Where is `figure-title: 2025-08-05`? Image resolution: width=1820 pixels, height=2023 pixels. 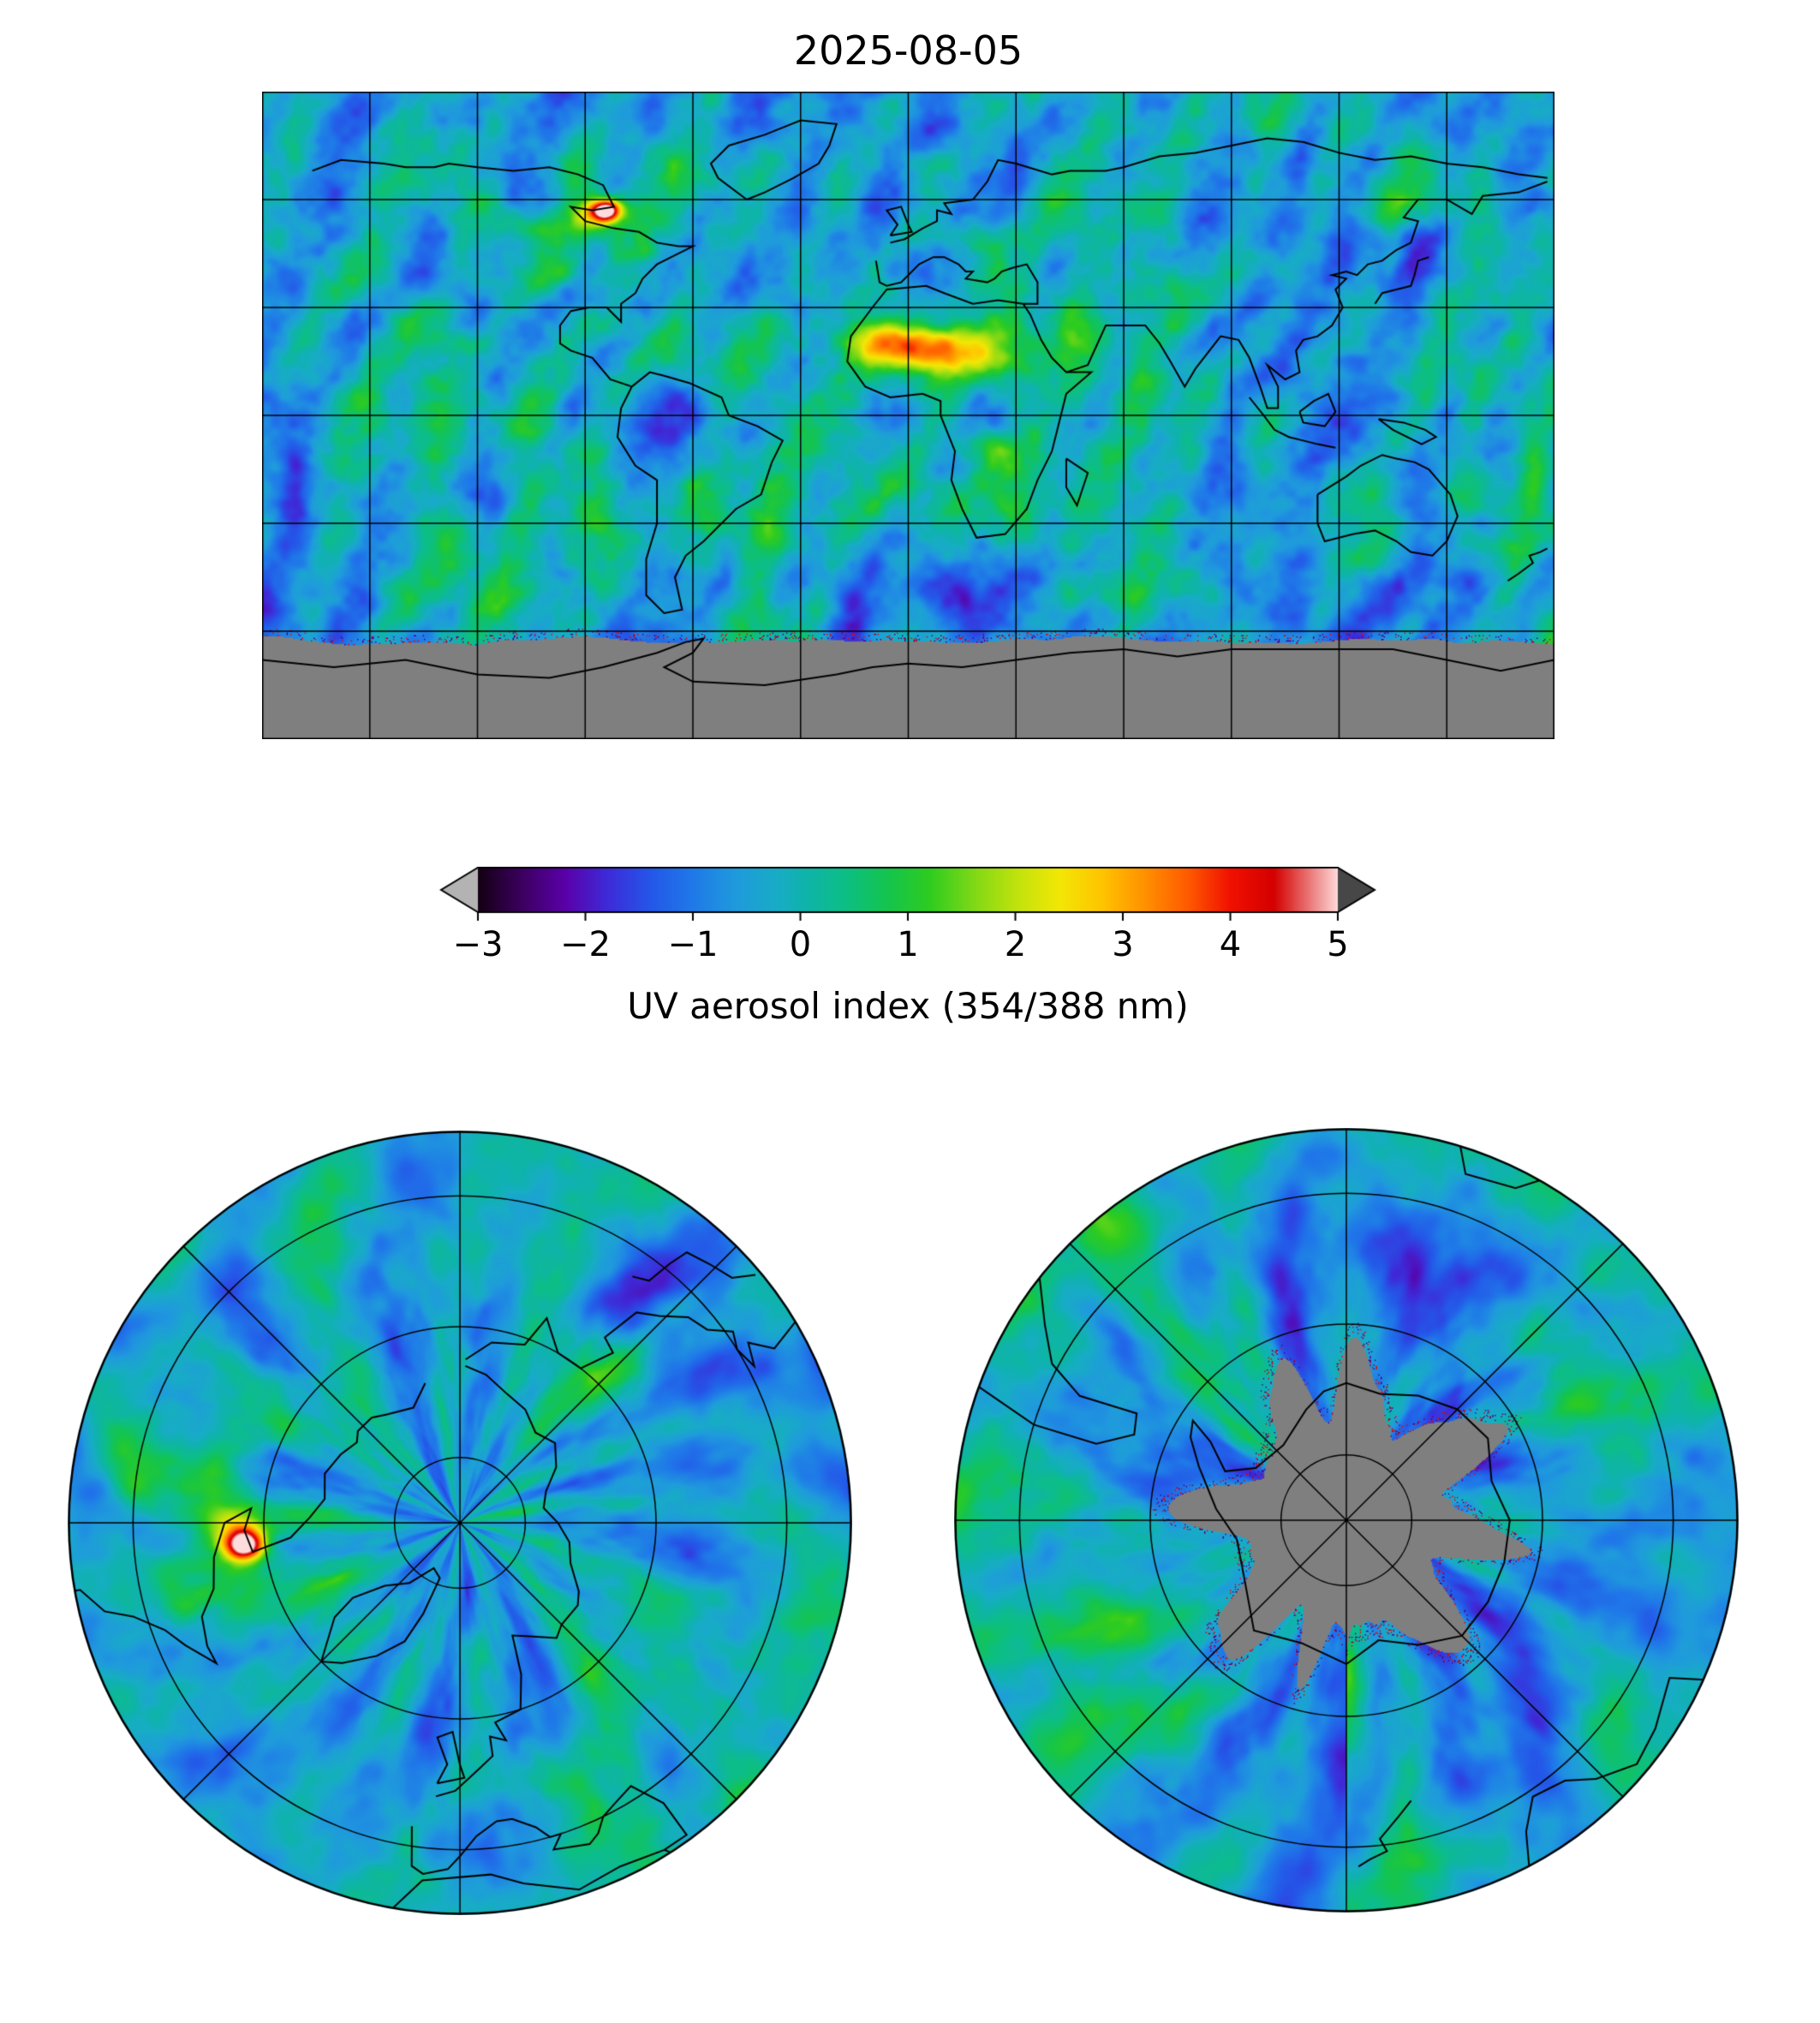
figure-title: 2025-08-05 is located at coordinates (908, 50).